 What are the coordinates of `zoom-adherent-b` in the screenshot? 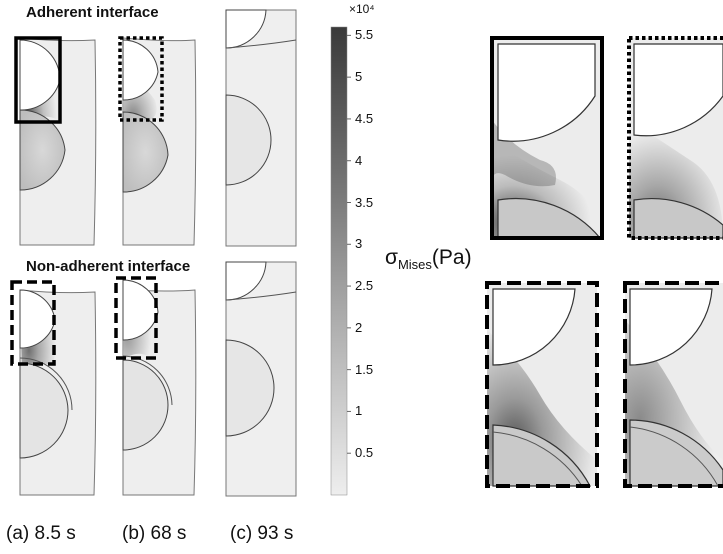 It's located at (675, 138).